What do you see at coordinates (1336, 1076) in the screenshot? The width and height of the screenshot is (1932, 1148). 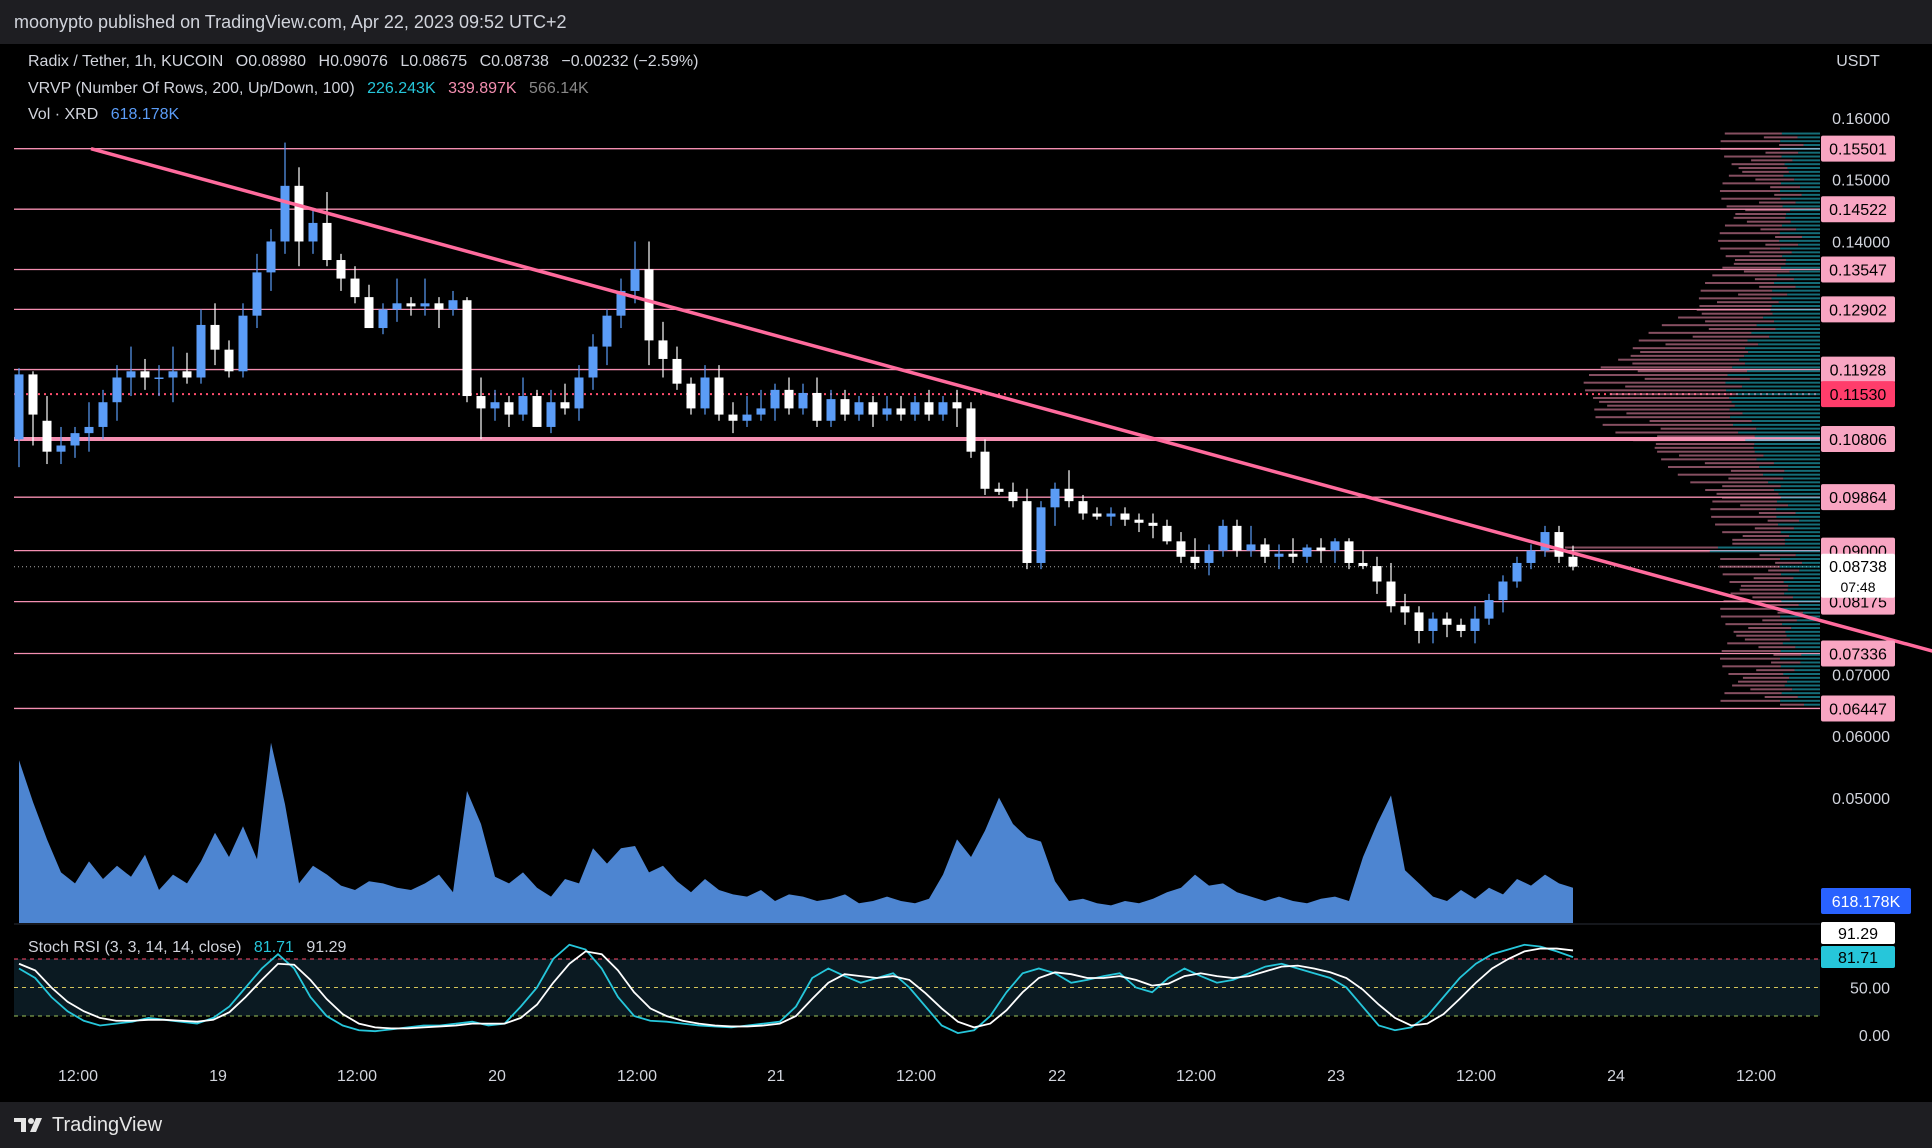 I see `x-tick-label: 23` at bounding box center [1336, 1076].